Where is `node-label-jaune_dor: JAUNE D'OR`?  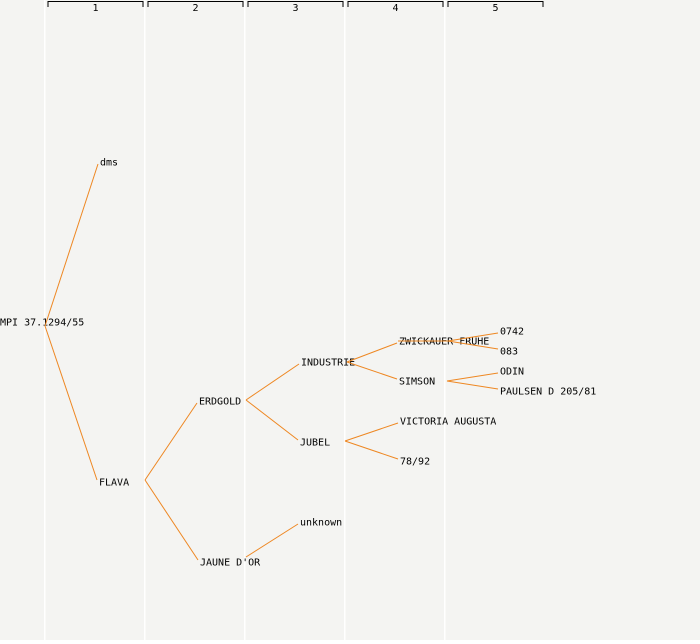 node-label-jaune_dor: JAUNE D'OR is located at coordinates (230, 563).